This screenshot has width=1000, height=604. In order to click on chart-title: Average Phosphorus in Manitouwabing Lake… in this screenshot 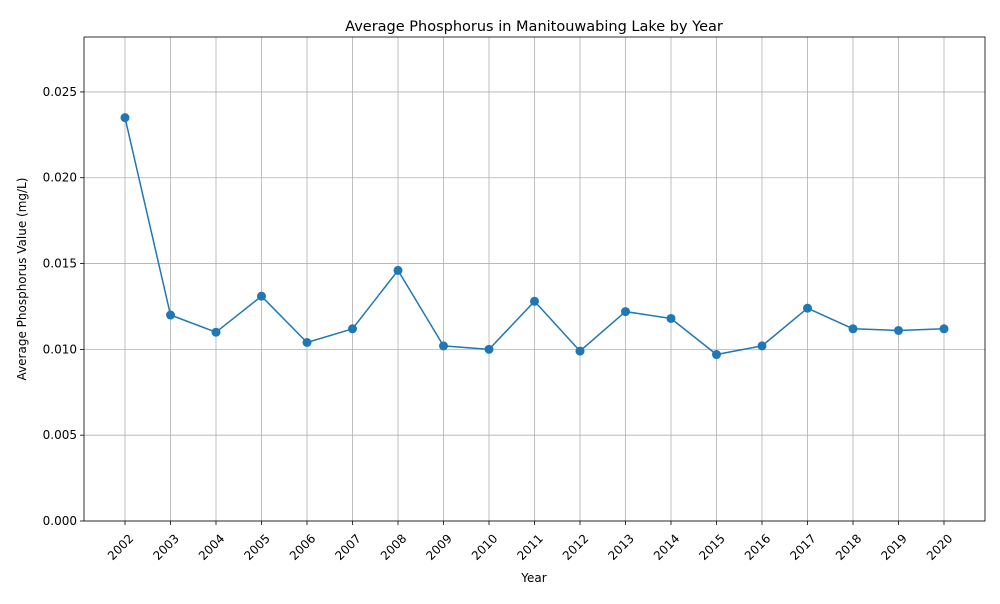, I will do `click(534, 27)`.